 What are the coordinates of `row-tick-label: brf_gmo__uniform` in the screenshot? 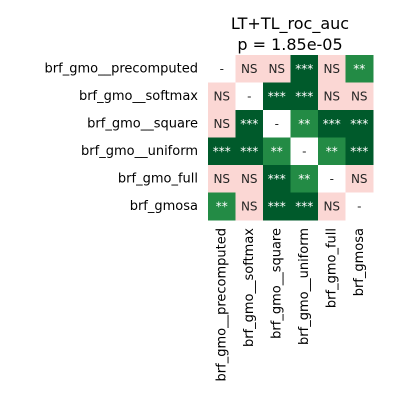 It's located at (139, 151).